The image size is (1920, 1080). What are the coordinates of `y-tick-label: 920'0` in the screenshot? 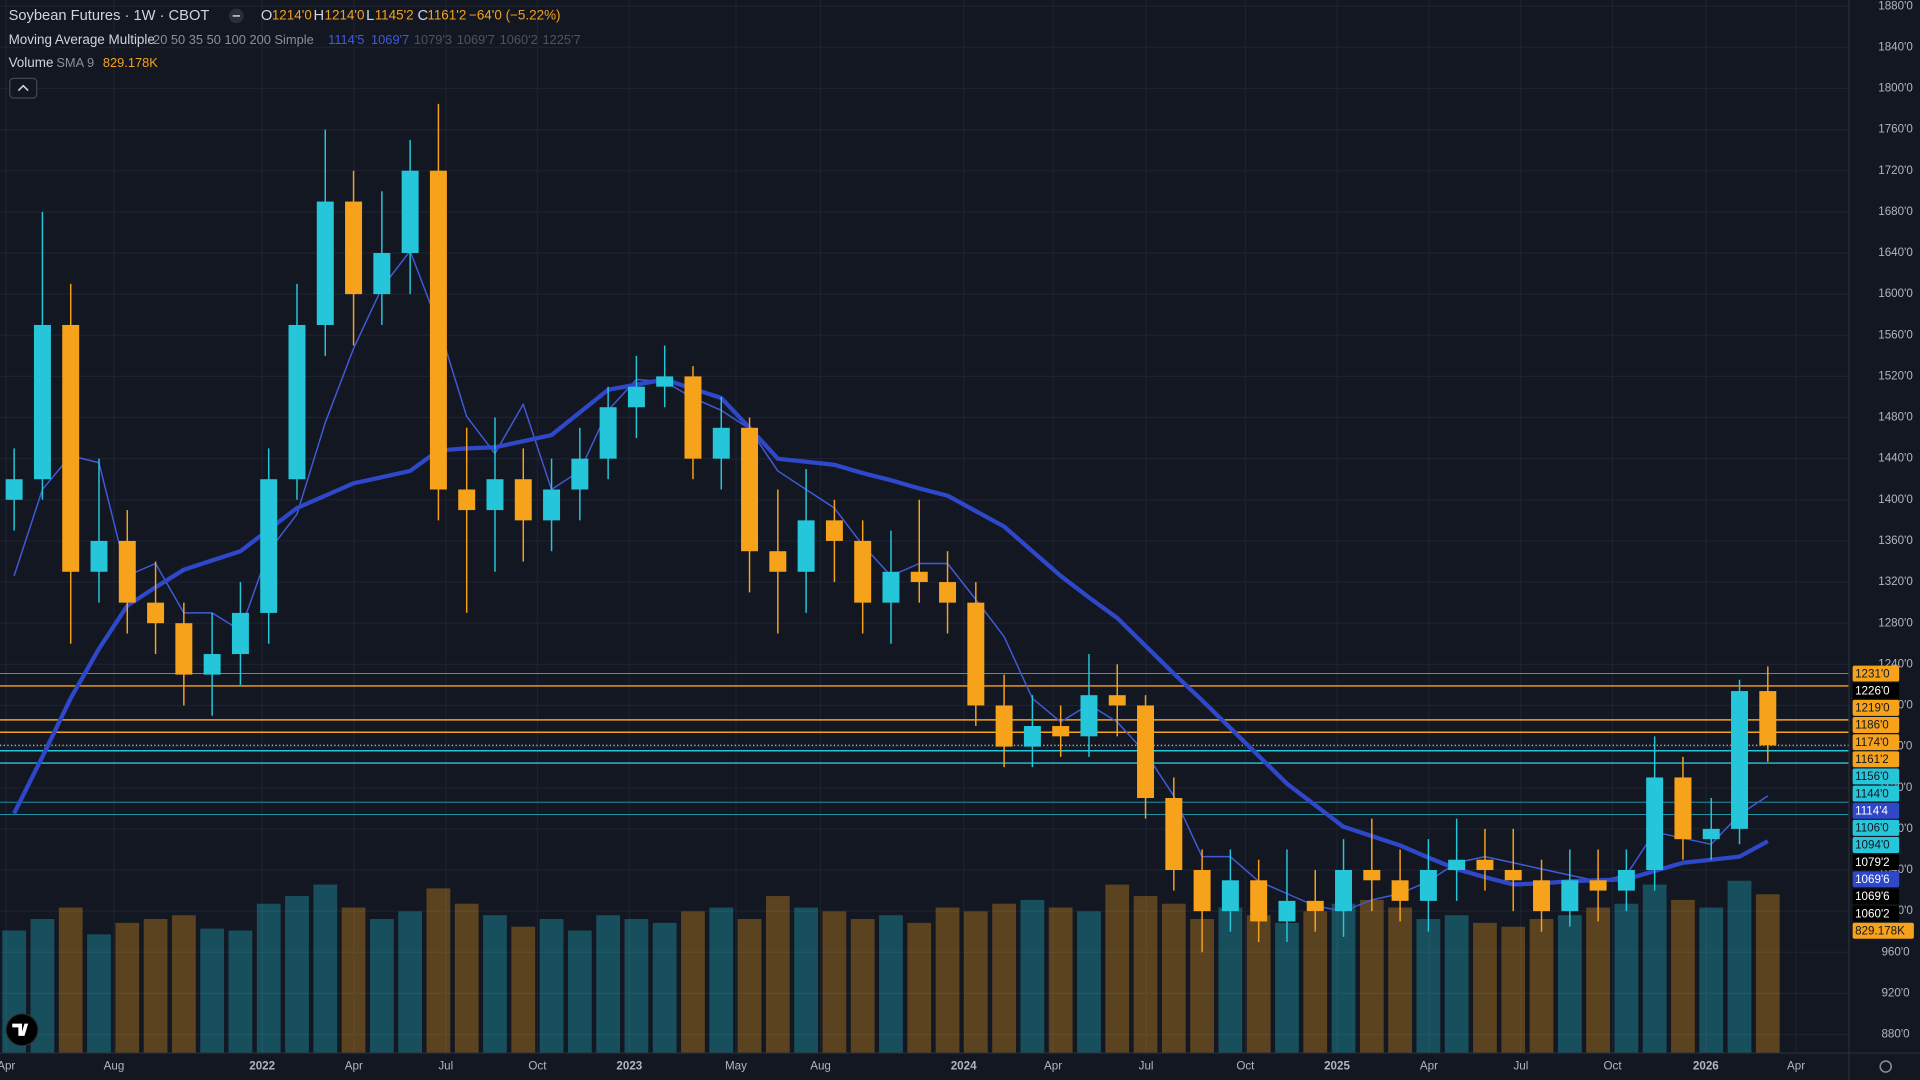 It's located at (1895, 992).